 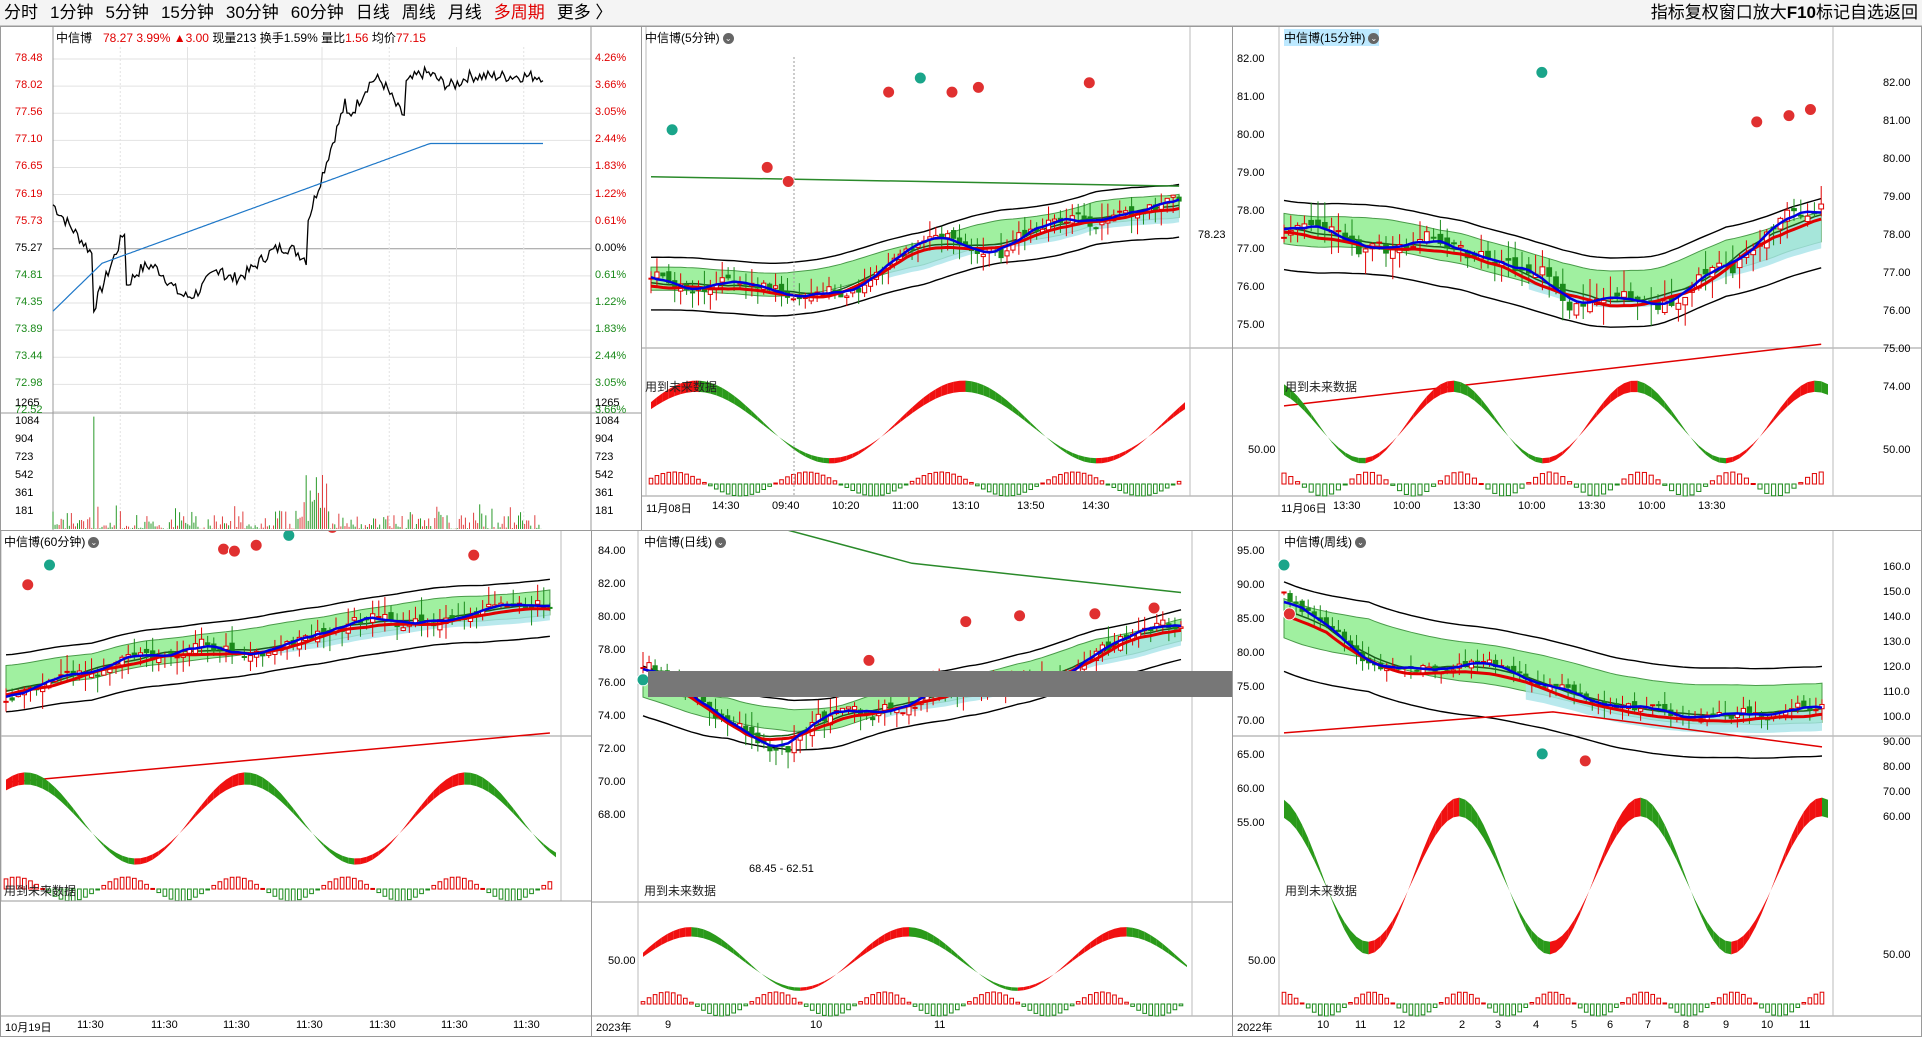 I want to click on mark-button: 标记, so click(x=1833, y=12).